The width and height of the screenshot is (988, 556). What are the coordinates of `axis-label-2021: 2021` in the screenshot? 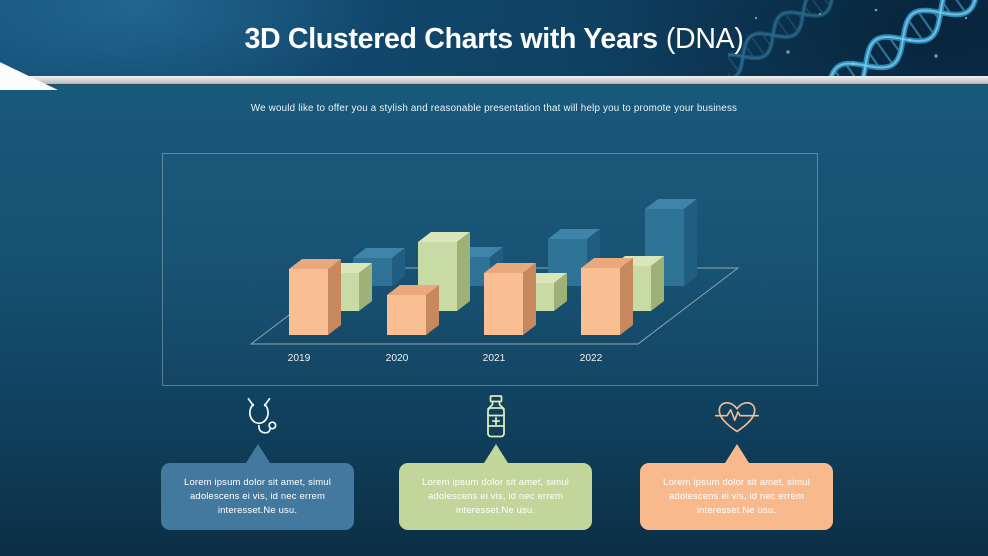 It's located at (494, 358).